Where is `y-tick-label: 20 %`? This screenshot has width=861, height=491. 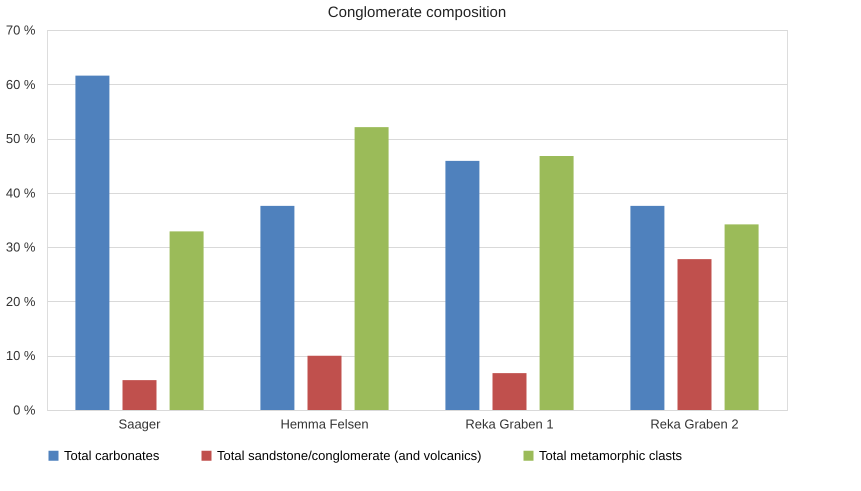 y-tick-label: 20 % is located at coordinates (21, 301).